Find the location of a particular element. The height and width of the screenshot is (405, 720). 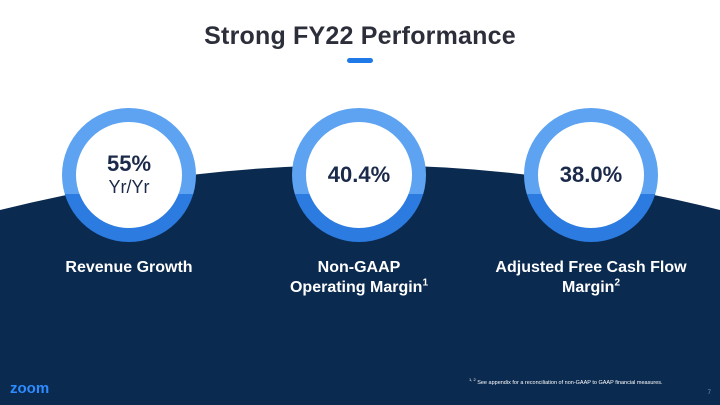

metric-ring-free-cash-flow: 38.0% is located at coordinates (591, 175).